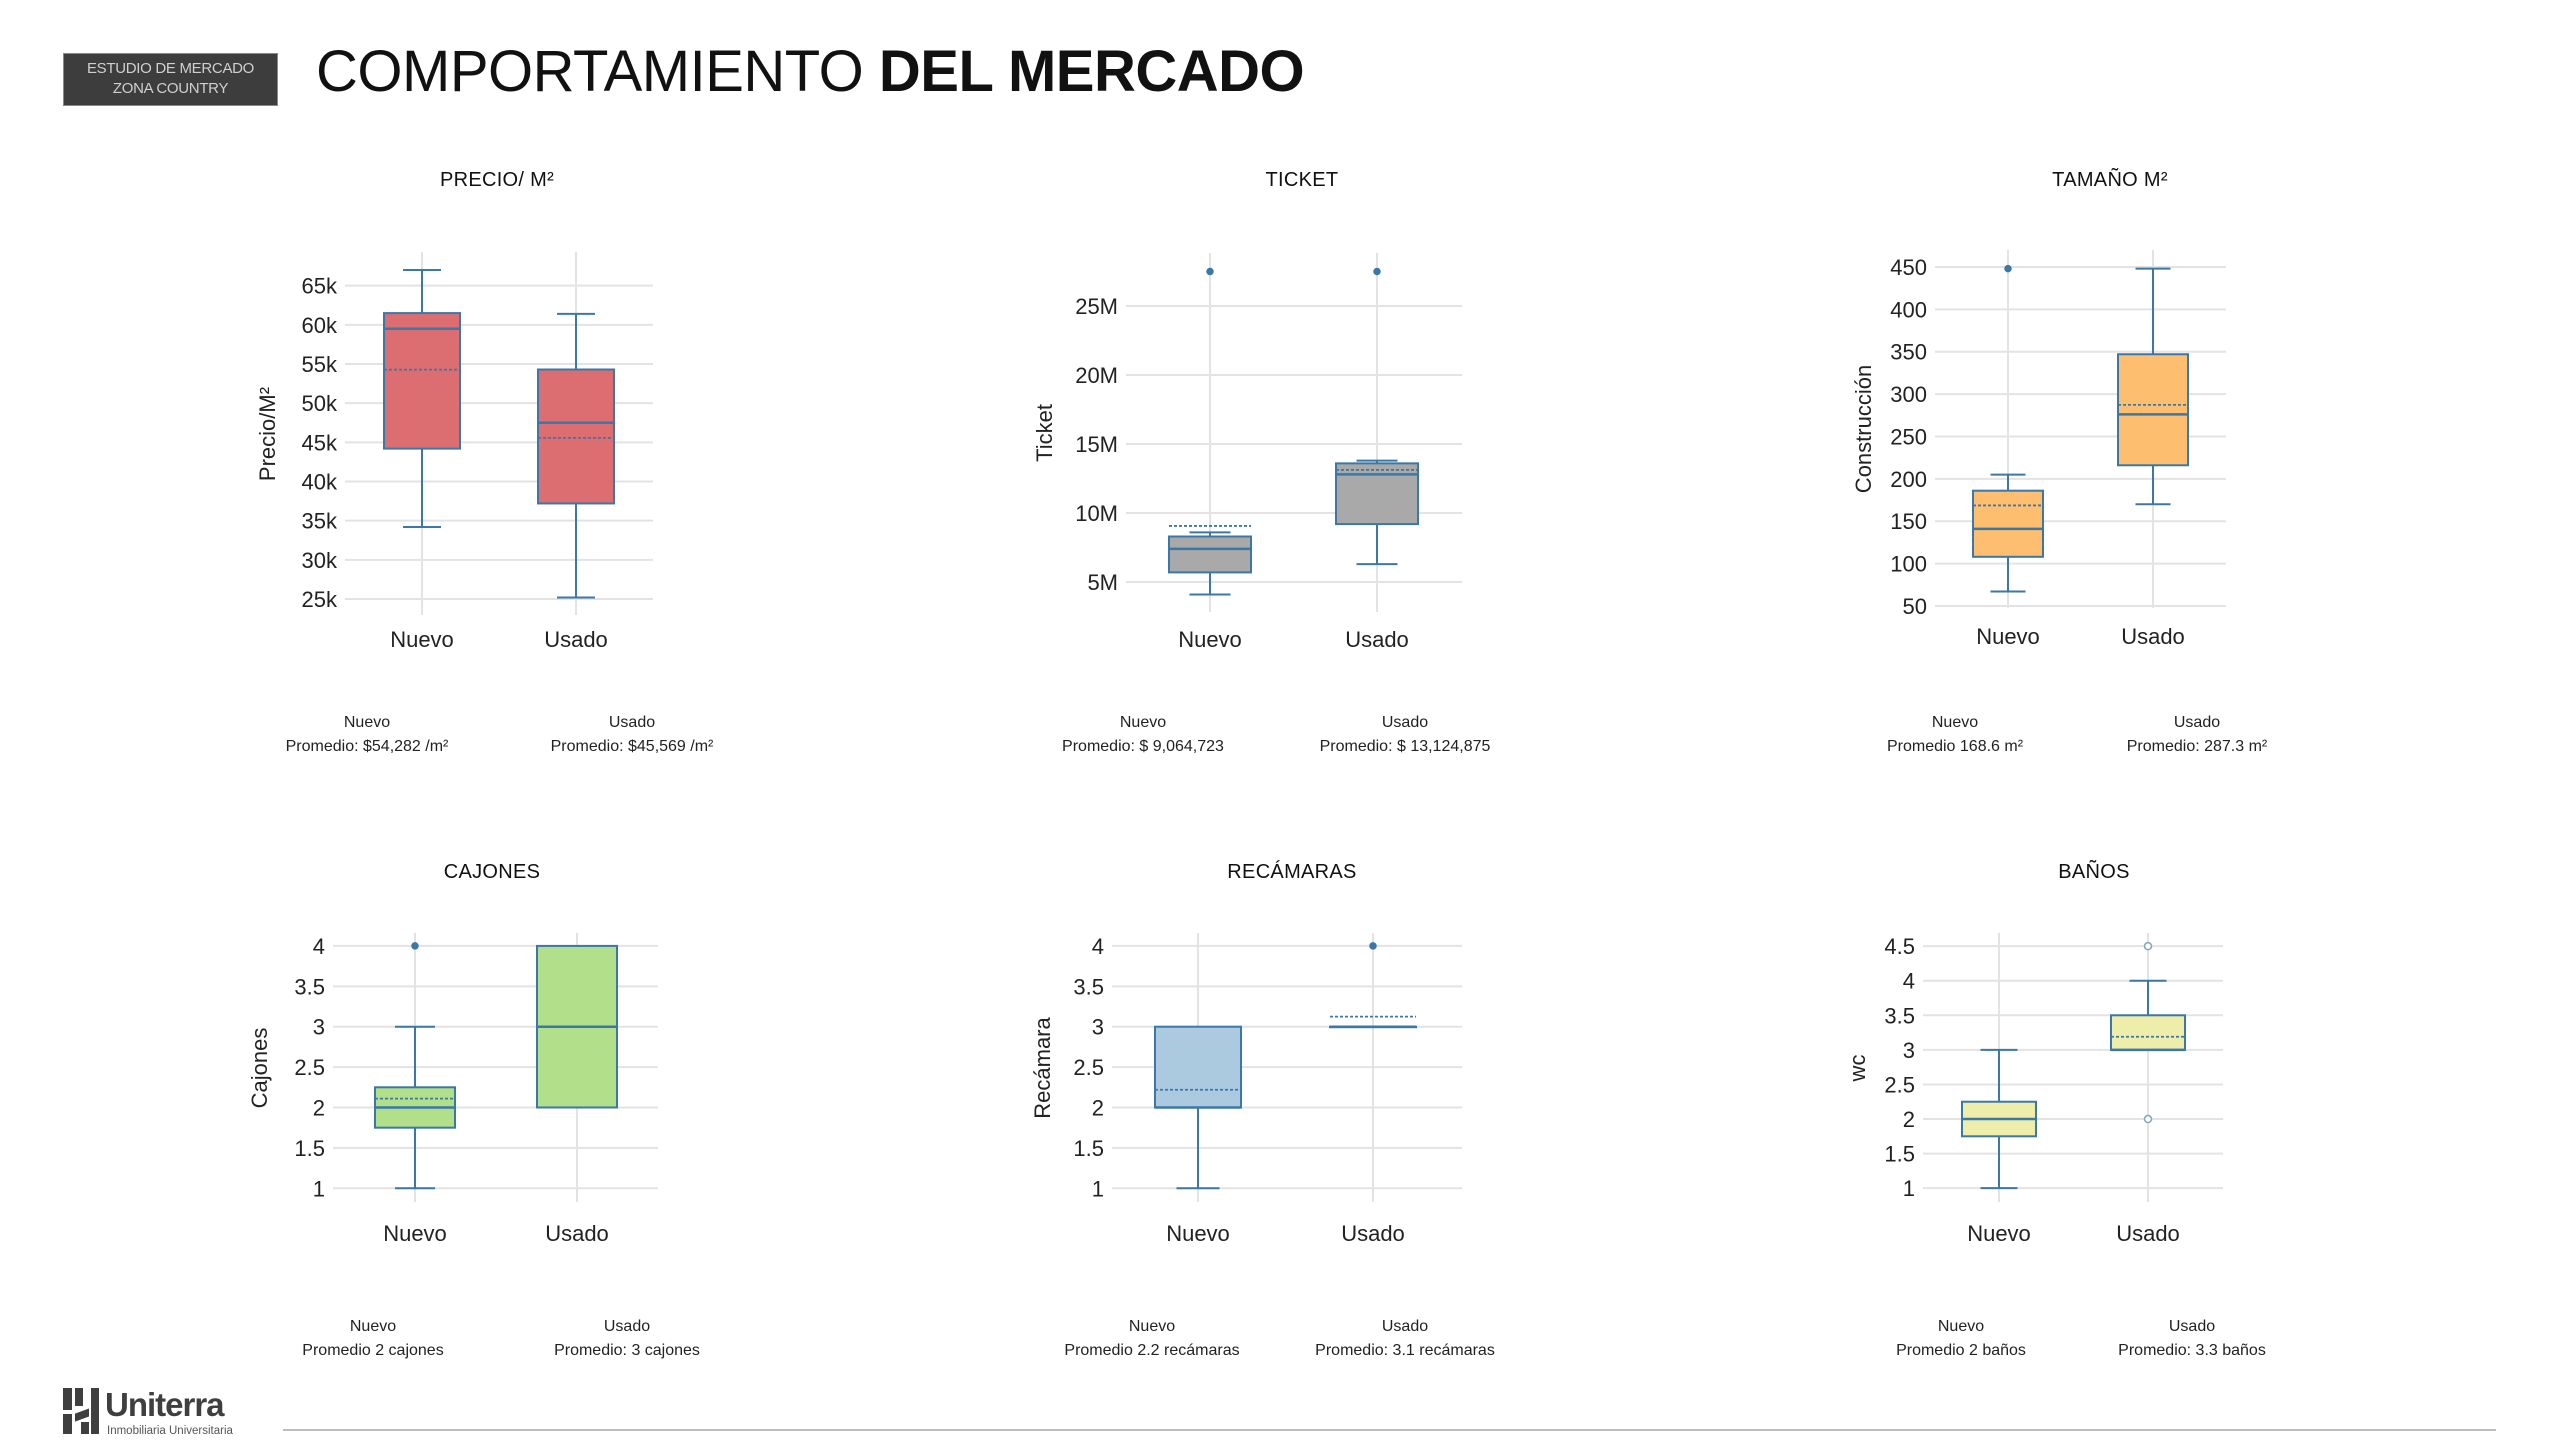 Image resolution: width=2560 pixels, height=1440 pixels. Describe the element at coordinates (2053, 1067) in the screenshot. I see `boxplot-5: 1 1.5 2 2.5 3 3.5 4 4.5` at that location.